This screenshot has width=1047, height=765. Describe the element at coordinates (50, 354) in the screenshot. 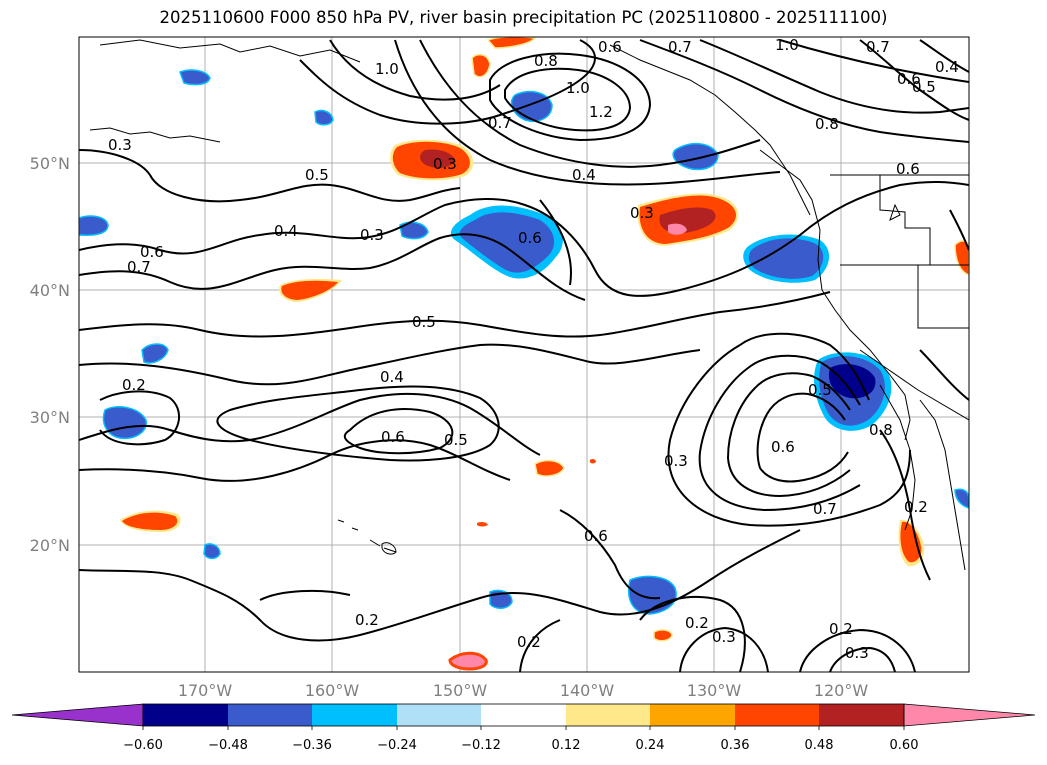

I see `latitude-labels: 50°N 40°N 30°N 20°N` at that location.